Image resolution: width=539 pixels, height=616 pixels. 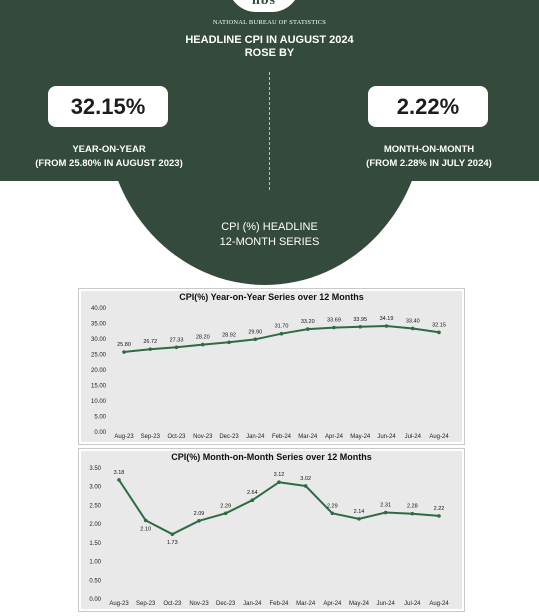 What do you see at coordinates (199, 604) in the screenshot?
I see `x-tick-label: Nov-23` at bounding box center [199, 604].